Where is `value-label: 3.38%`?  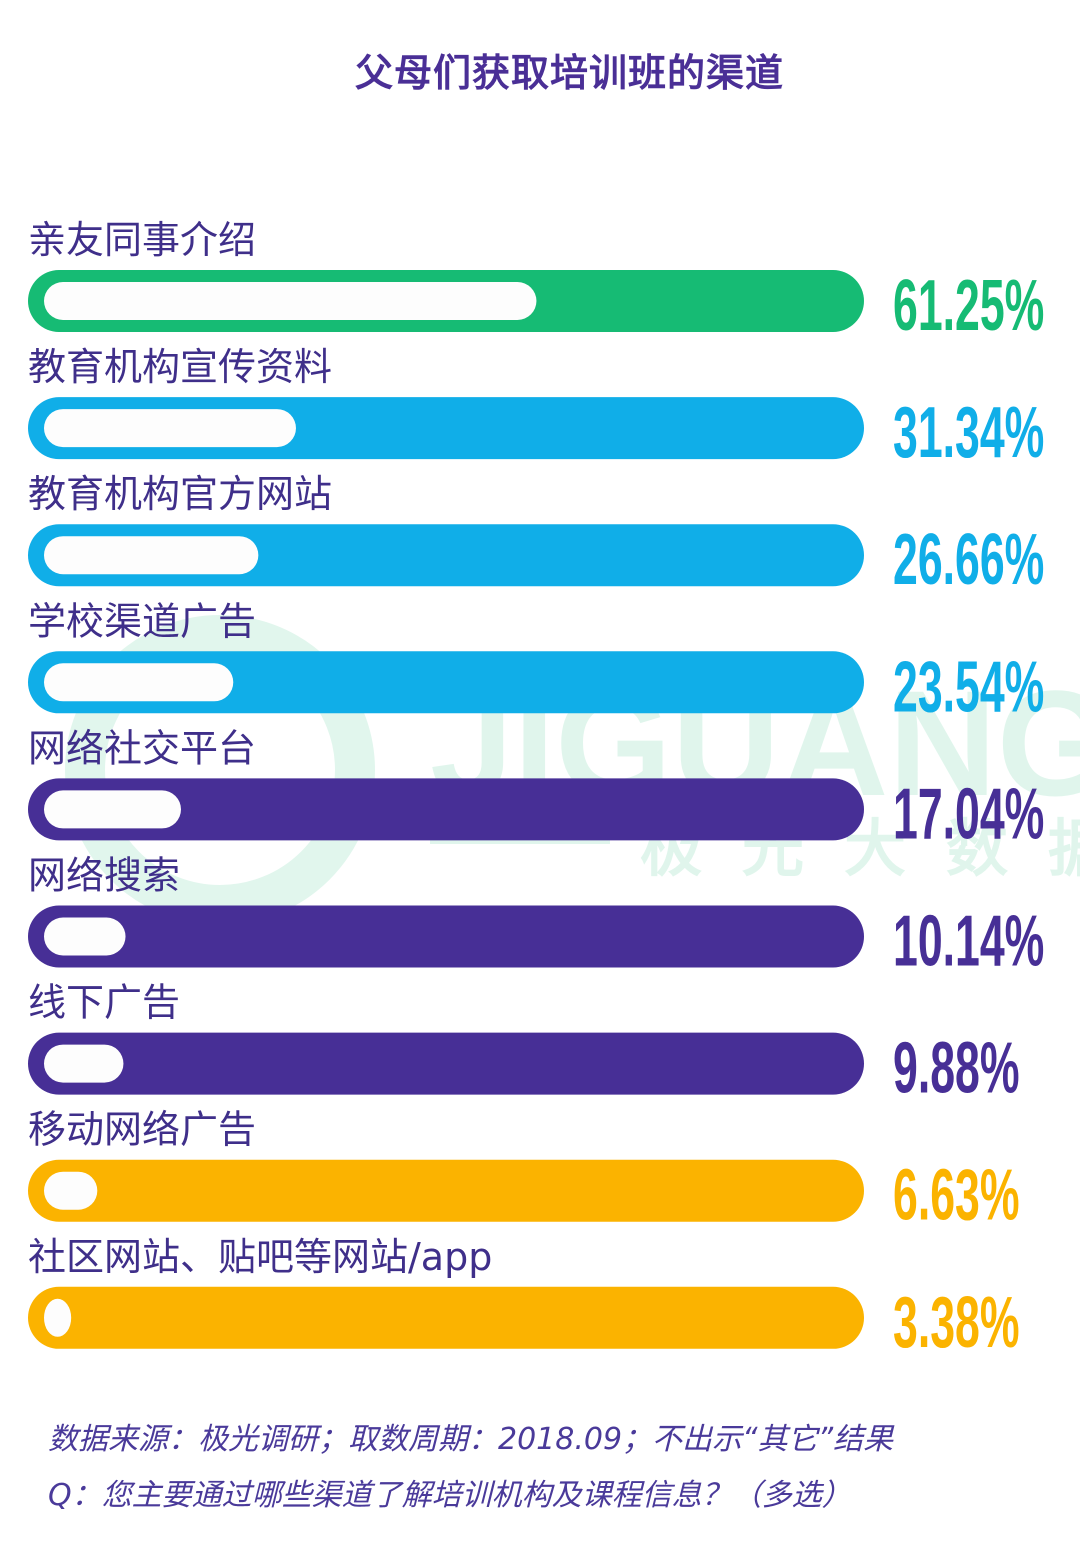
value-label: 3.38% is located at coordinates (956, 1322).